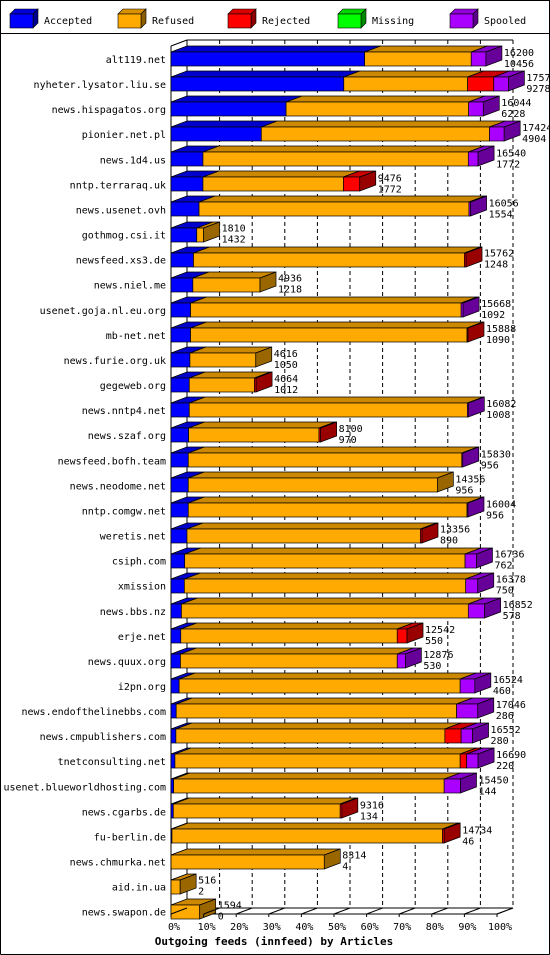 This screenshot has height=955, width=550. What do you see at coordinates (118, 185) in the screenshot?
I see `category-label: nntp.terraraq.uk` at bounding box center [118, 185].